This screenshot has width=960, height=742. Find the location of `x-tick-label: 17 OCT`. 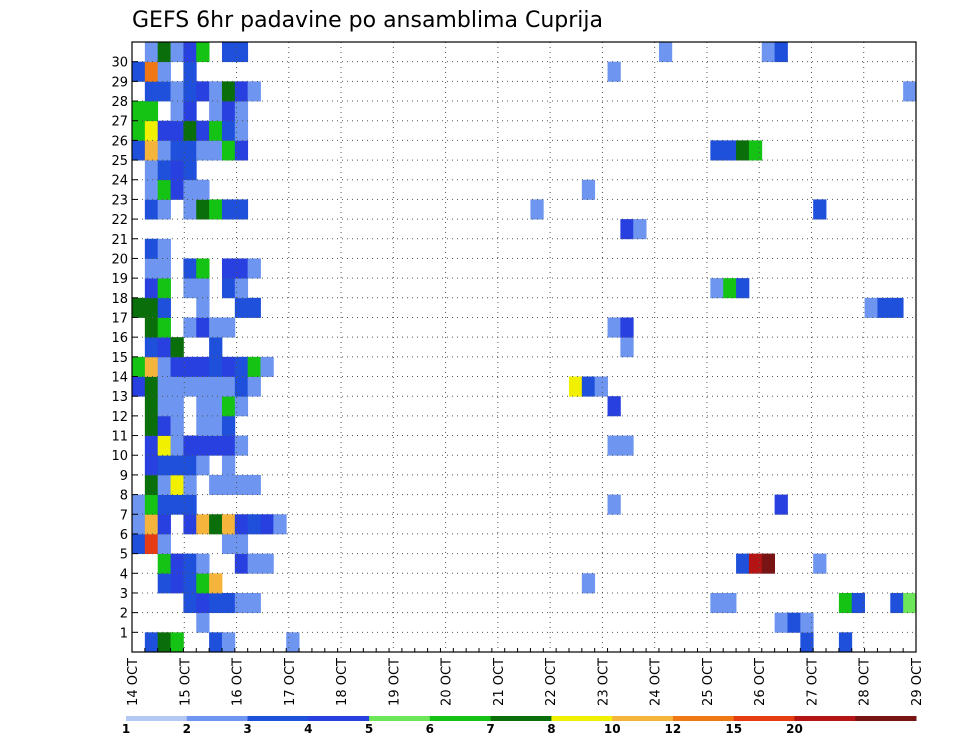

x-tick-label: 17 OCT is located at coordinates (290, 682).